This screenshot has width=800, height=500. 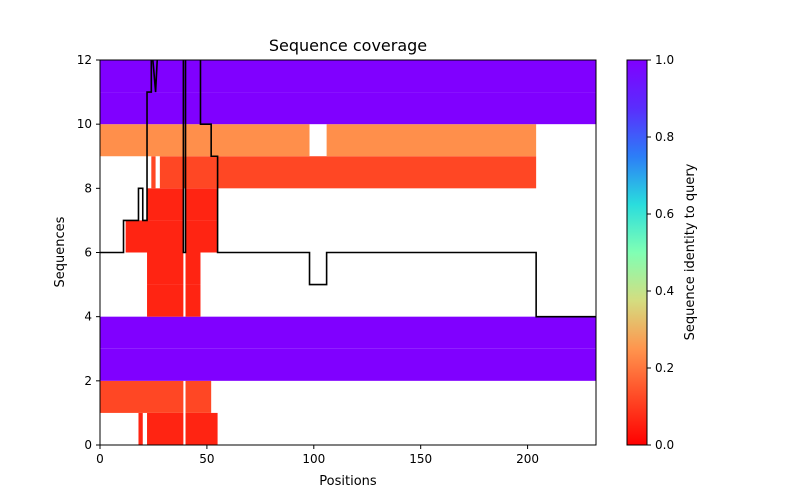 I want to click on colorbar-tick-label: 1.0, so click(x=664, y=60).